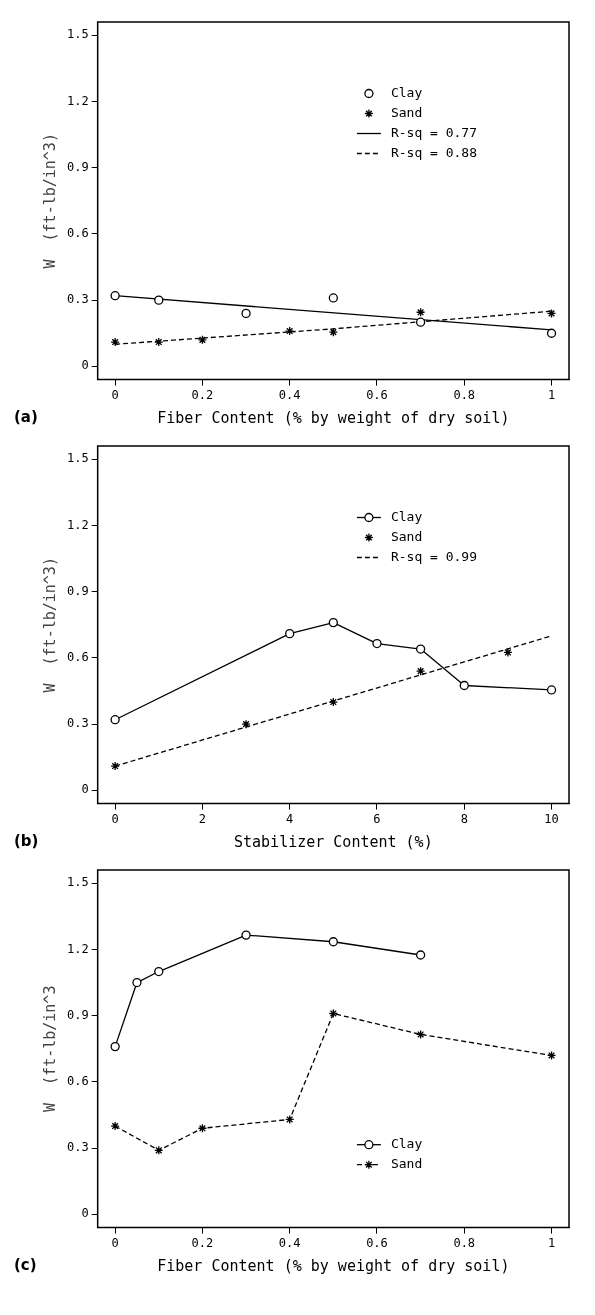 The image size is (595, 1315). Describe the element at coordinates (551, 818) in the screenshot. I see `x-tick-label: 10` at that location.